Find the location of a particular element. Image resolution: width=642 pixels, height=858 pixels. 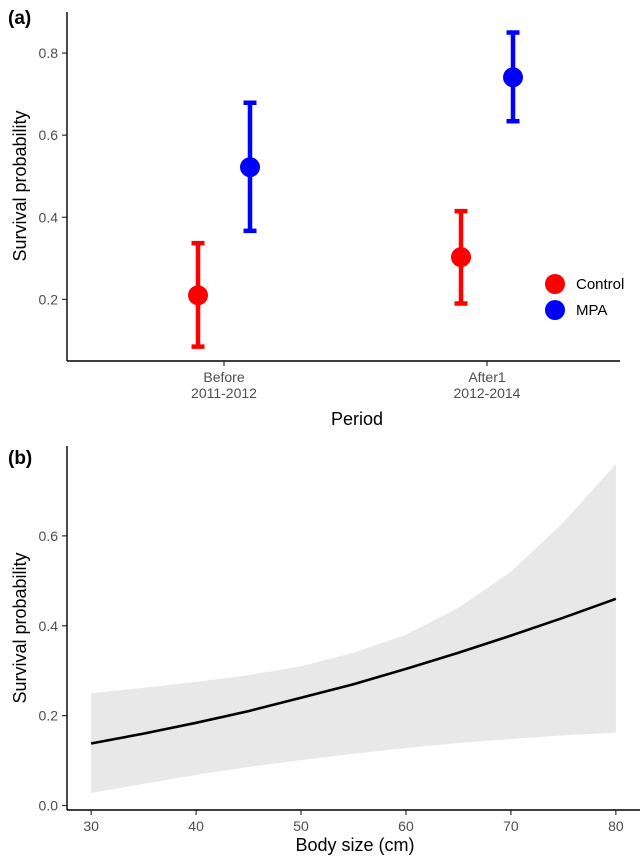

panel-b-x-tick-label: 60 is located at coordinates (406, 826).